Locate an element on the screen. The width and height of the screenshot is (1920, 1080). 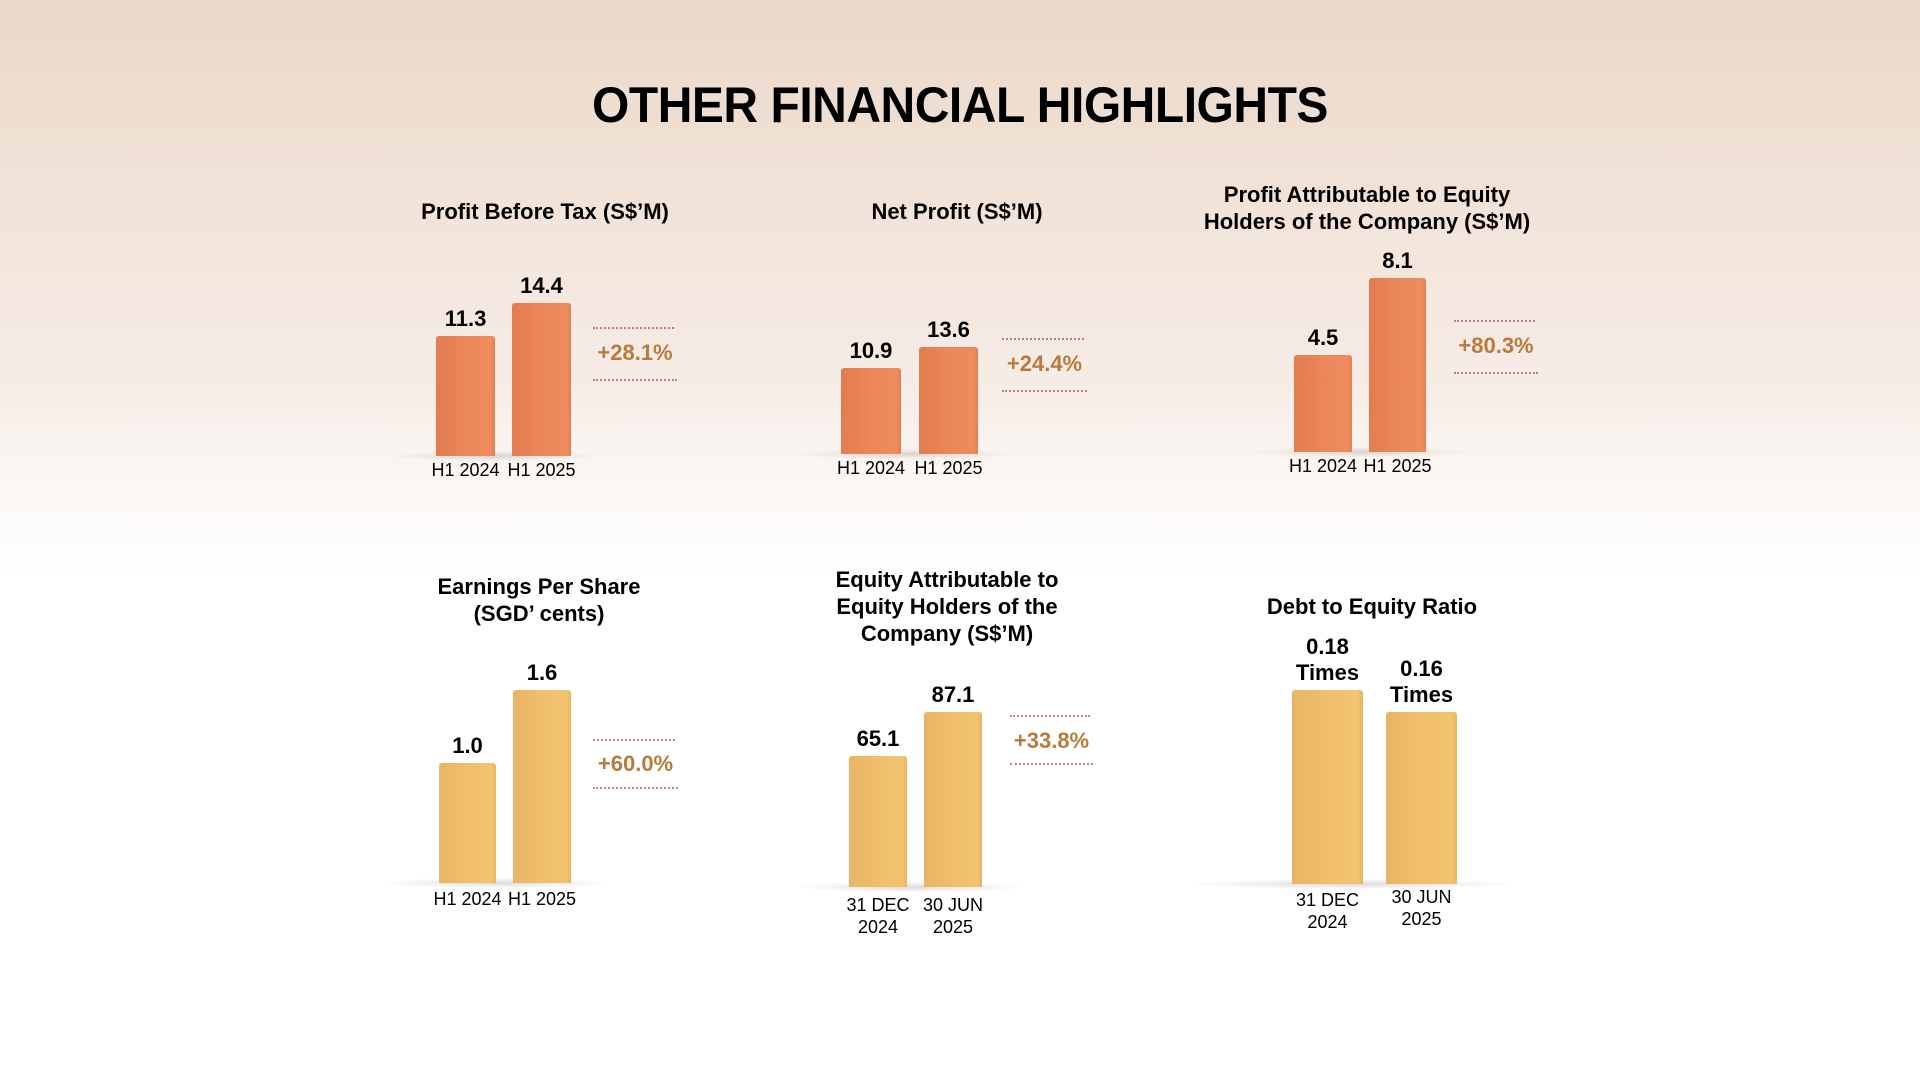
chart-title: Debt to Equity Ratio is located at coordinates (1372, 606).